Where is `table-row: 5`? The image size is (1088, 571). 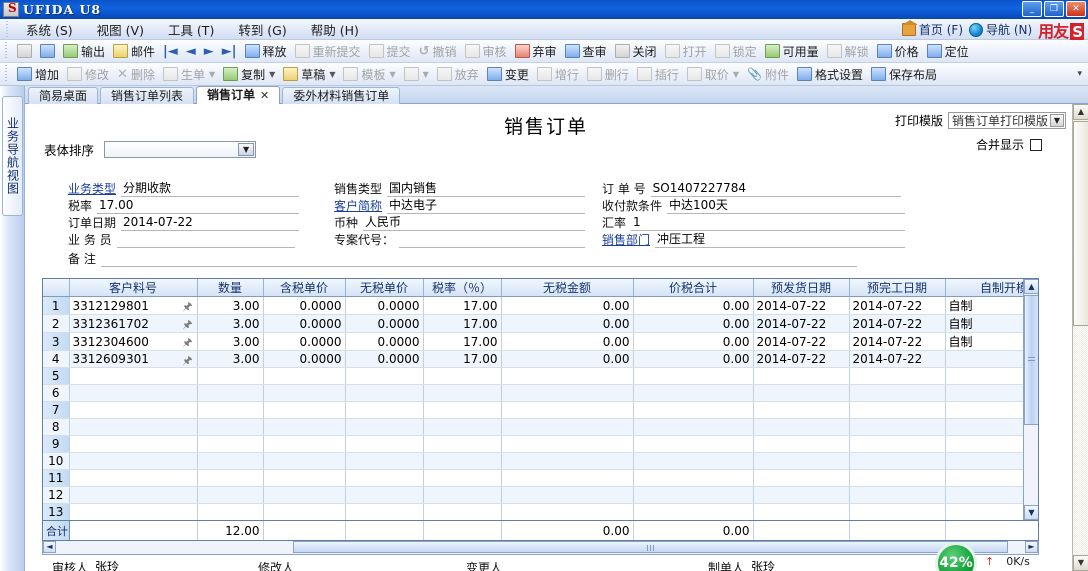 table-row: 5 is located at coordinates (540, 376).